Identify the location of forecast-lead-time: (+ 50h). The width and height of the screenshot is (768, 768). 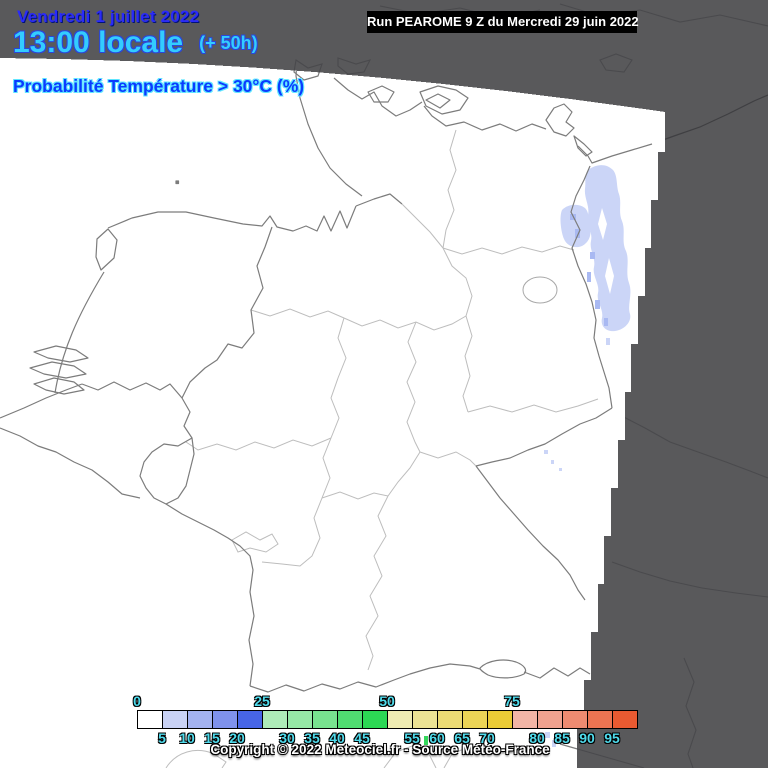
(228, 43).